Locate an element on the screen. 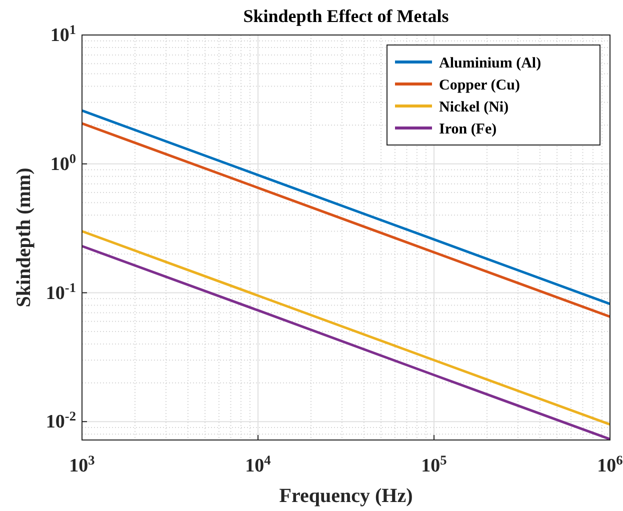  x-tick-label: 10$^{3}$ is located at coordinates (82, 464).